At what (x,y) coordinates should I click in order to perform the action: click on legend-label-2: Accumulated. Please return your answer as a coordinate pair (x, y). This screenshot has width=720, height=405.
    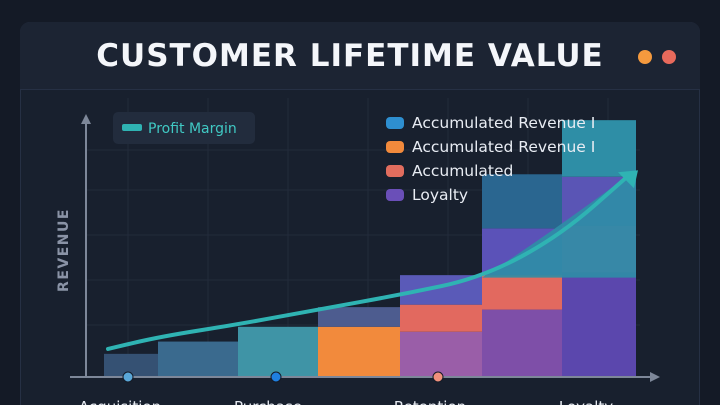
    Looking at the image, I should click on (462, 171).